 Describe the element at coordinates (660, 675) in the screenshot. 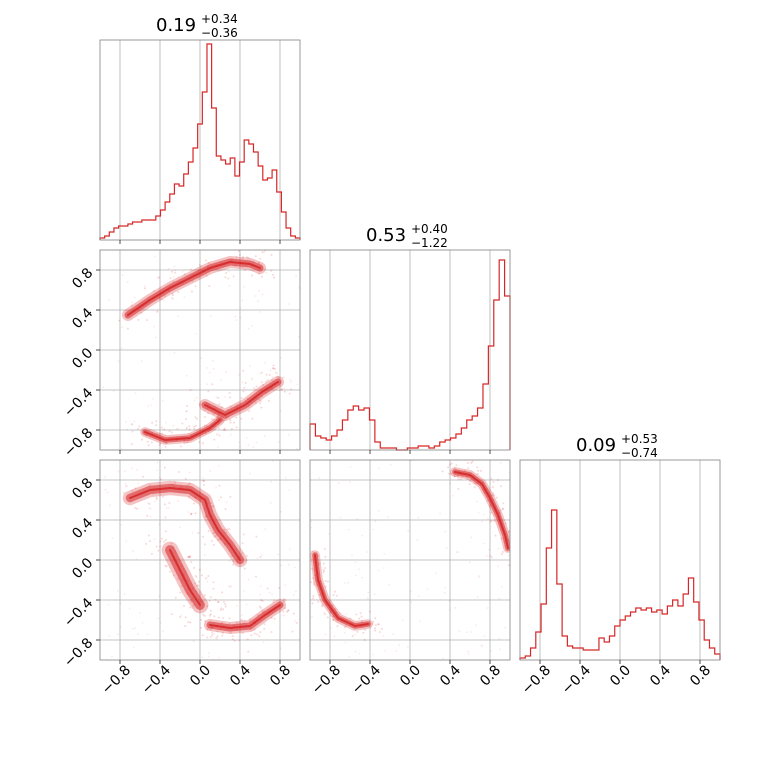

I see `x-tick-label: 0.4` at that location.